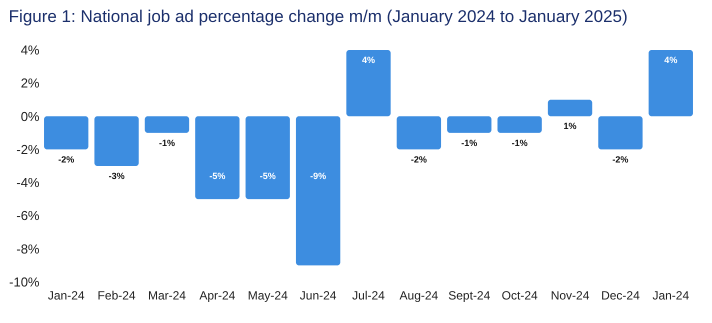  I want to click on x-tick-label: Apr-24, so click(217, 295).